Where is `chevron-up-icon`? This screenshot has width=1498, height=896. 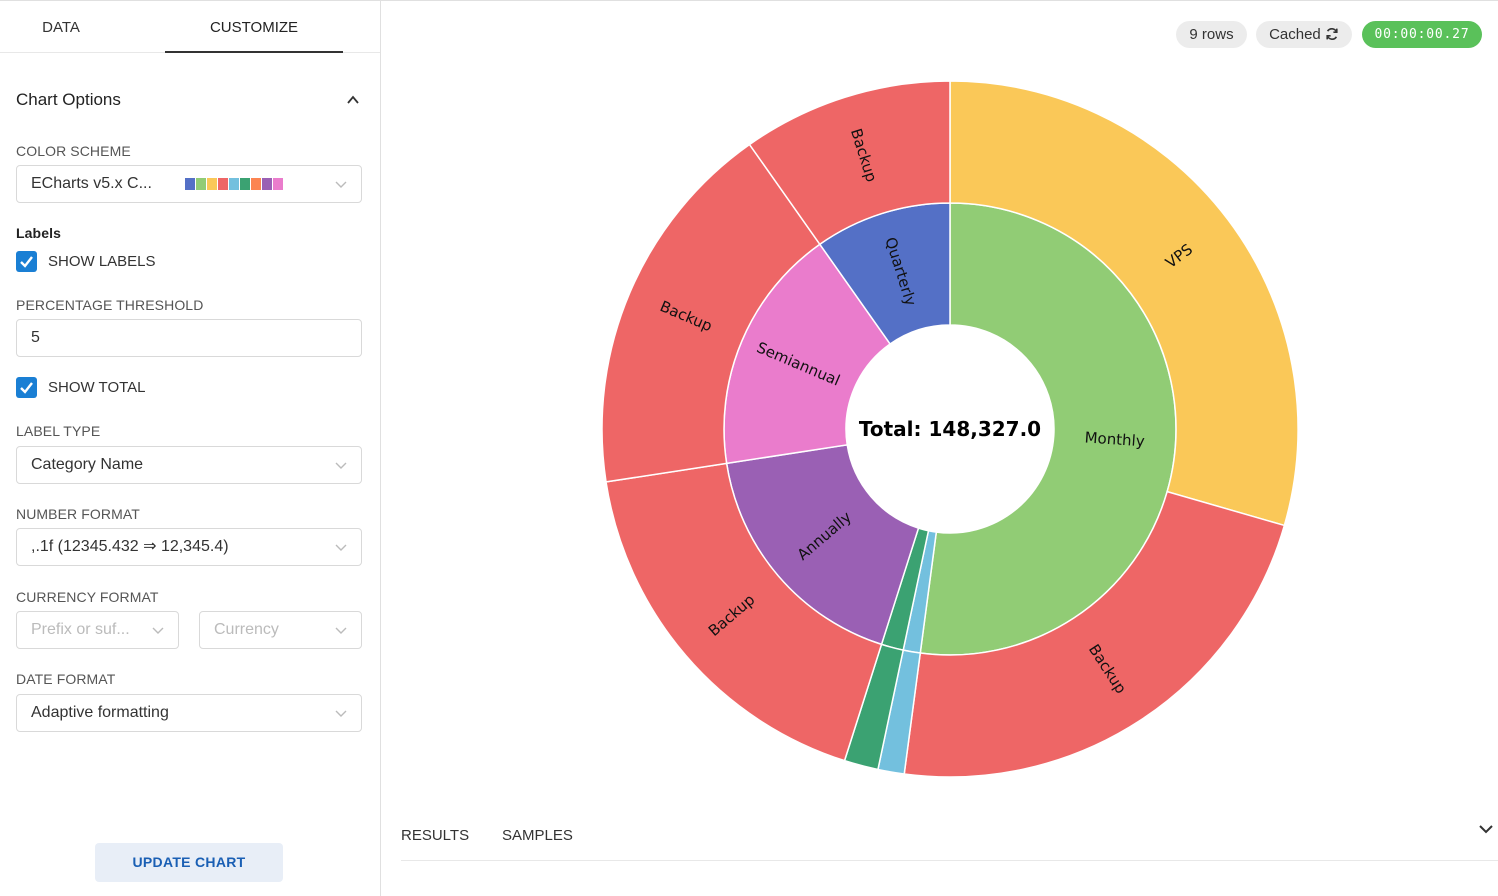 chevron-up-icon is located at coordinates (353, 100).